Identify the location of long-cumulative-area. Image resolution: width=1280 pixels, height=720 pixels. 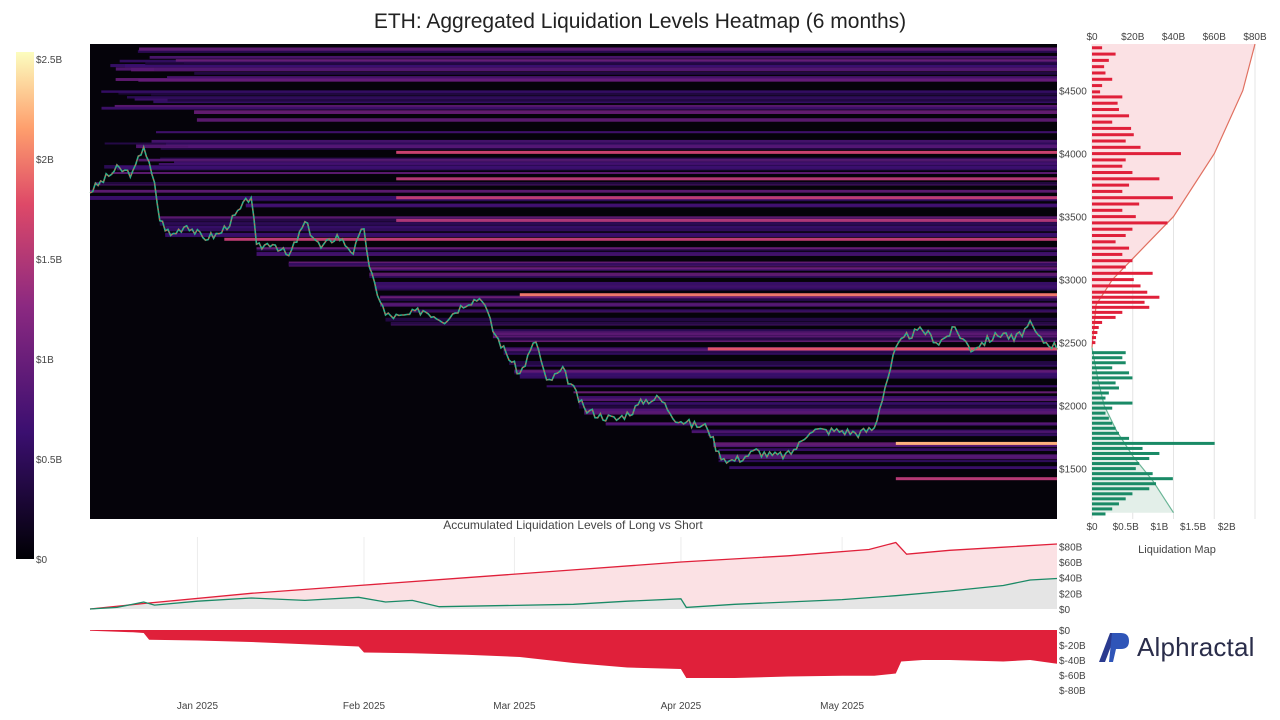
(1133, 430).